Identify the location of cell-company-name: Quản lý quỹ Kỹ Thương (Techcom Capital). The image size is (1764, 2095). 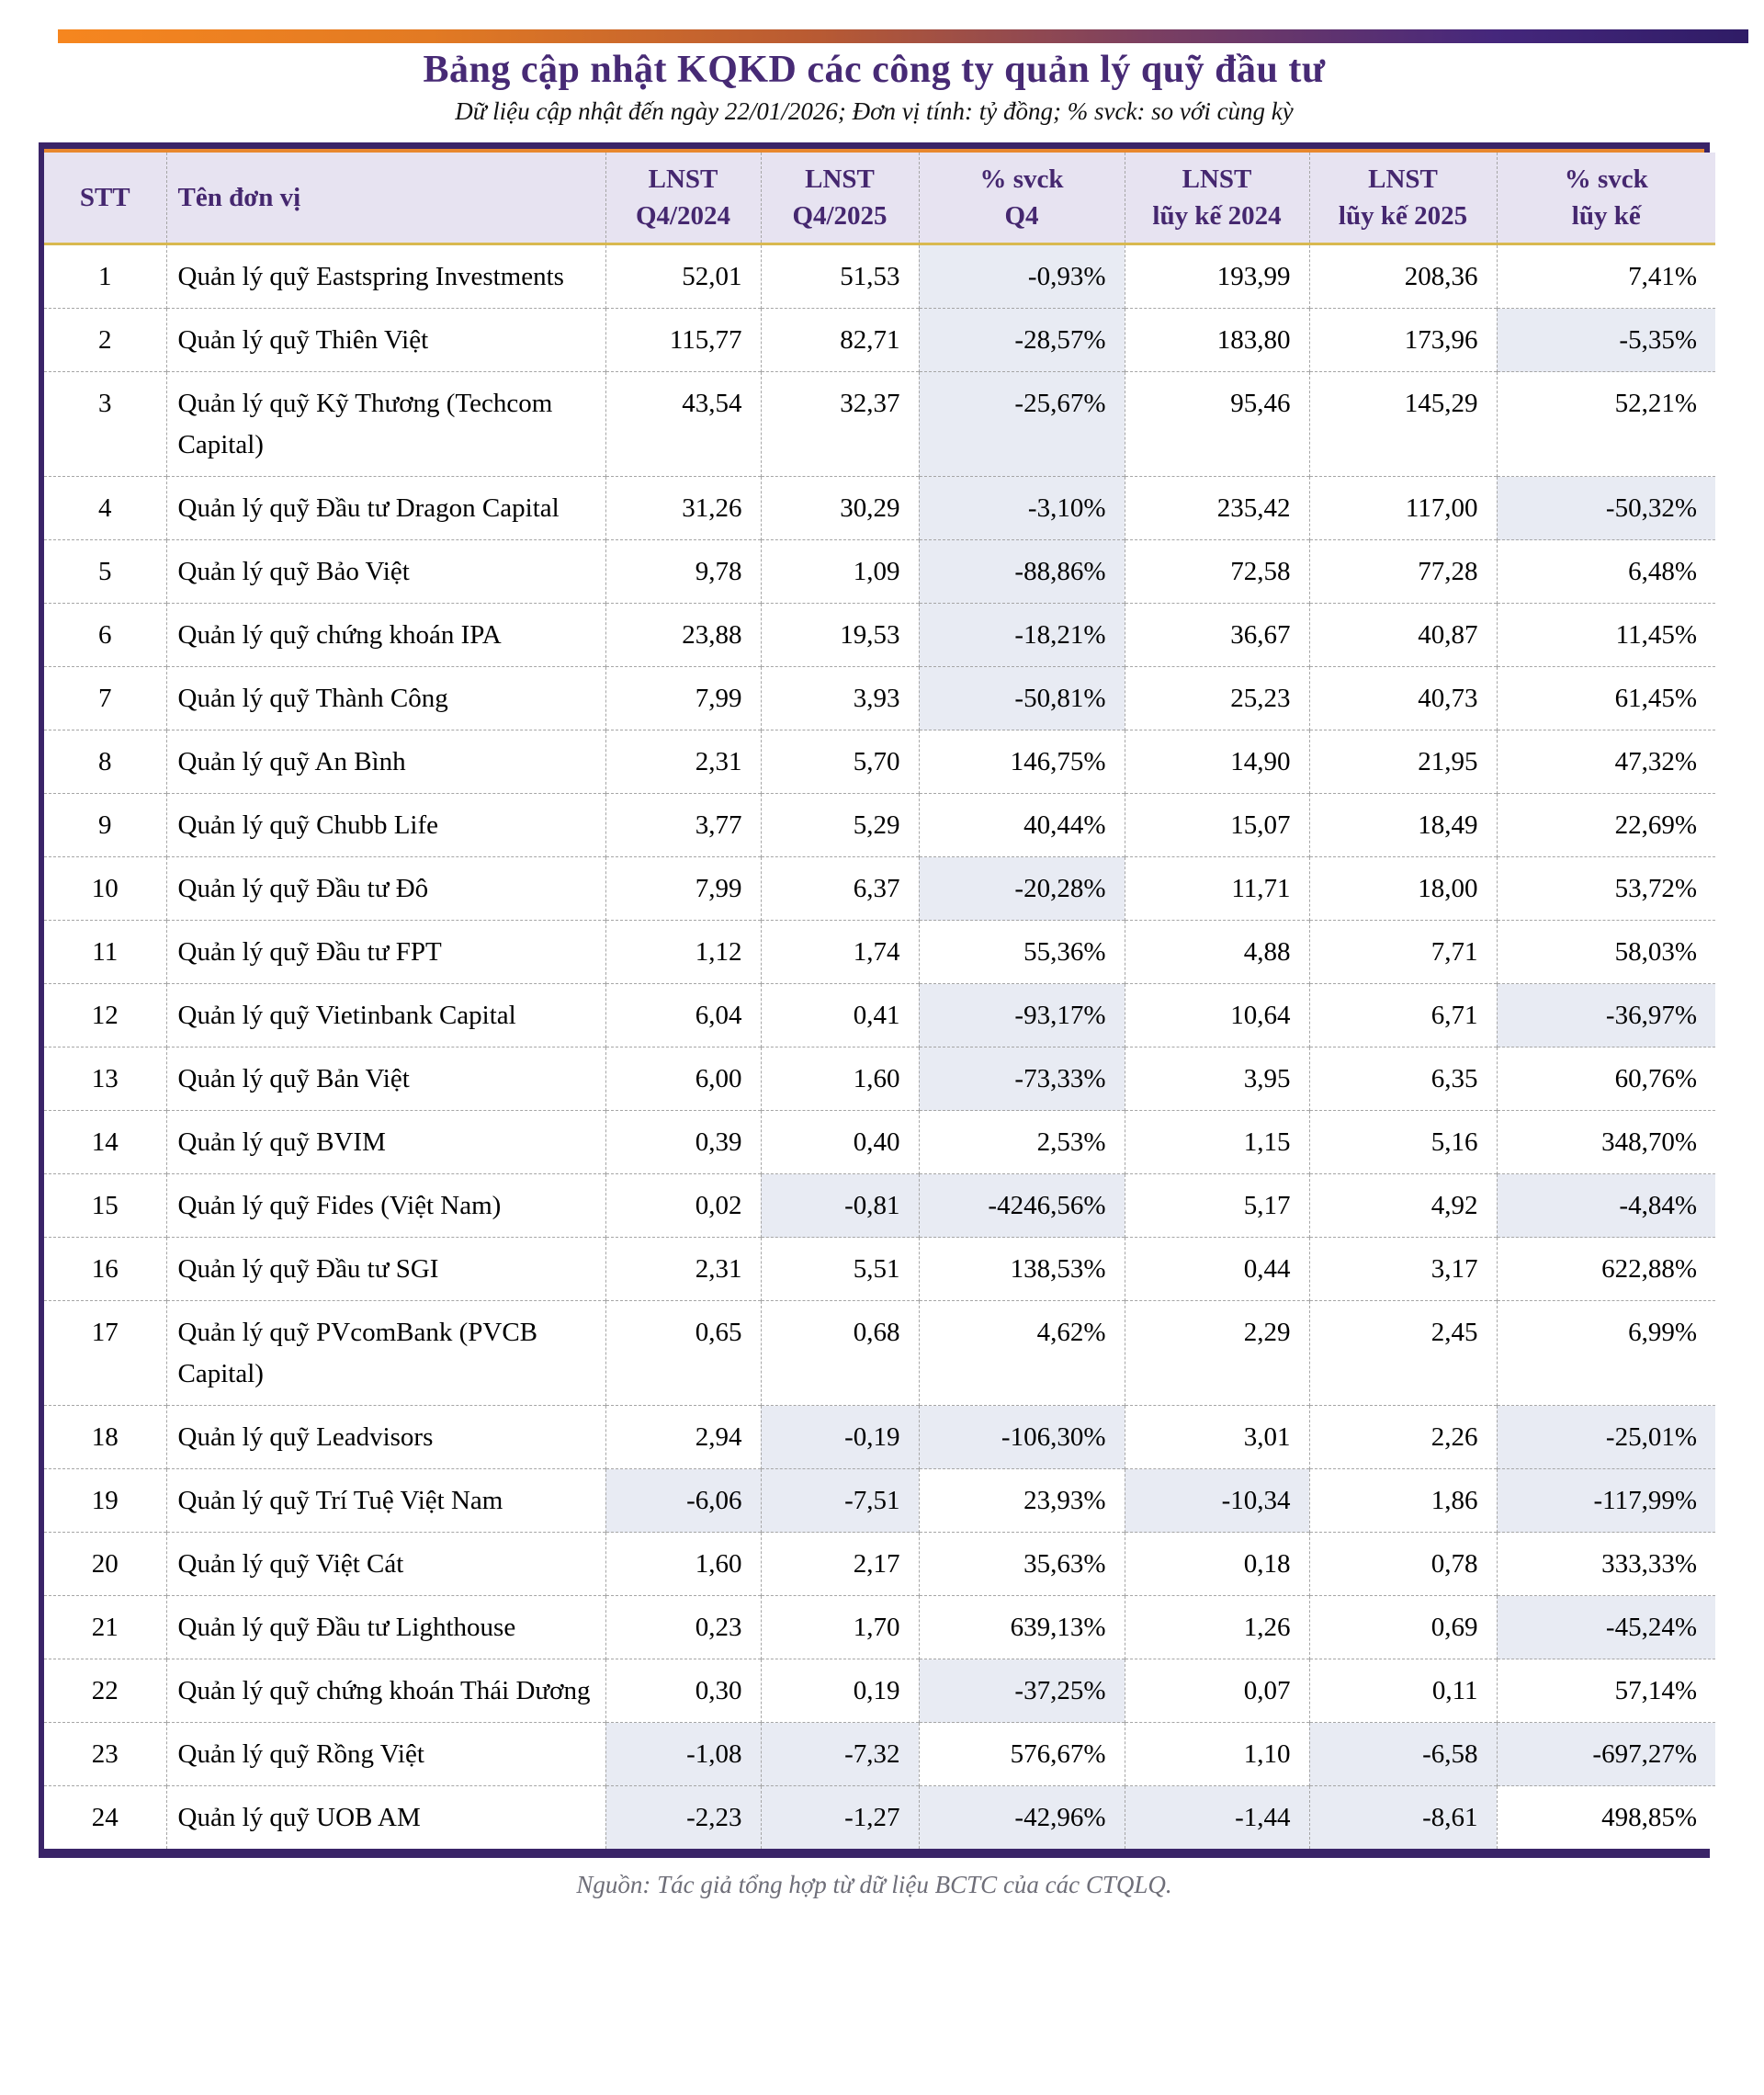
(385, 424).